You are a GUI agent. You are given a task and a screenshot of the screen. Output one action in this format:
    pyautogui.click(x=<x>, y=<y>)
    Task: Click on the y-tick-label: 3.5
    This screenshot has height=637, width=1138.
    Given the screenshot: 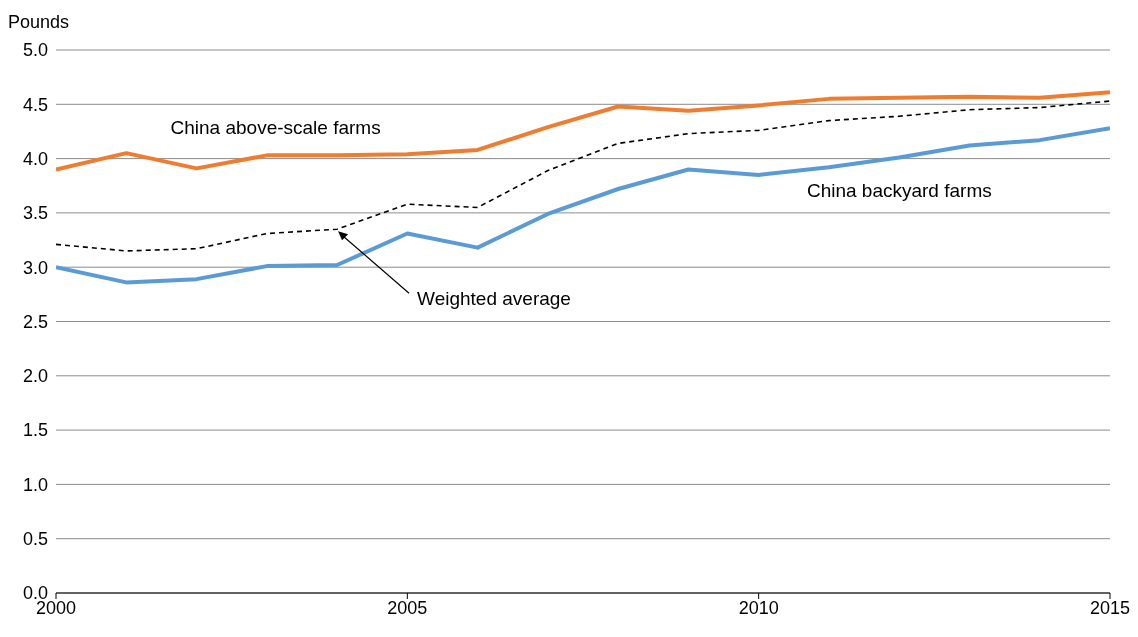 What is the action you would take?
    pyautogui.click(x=35, y=213)
    